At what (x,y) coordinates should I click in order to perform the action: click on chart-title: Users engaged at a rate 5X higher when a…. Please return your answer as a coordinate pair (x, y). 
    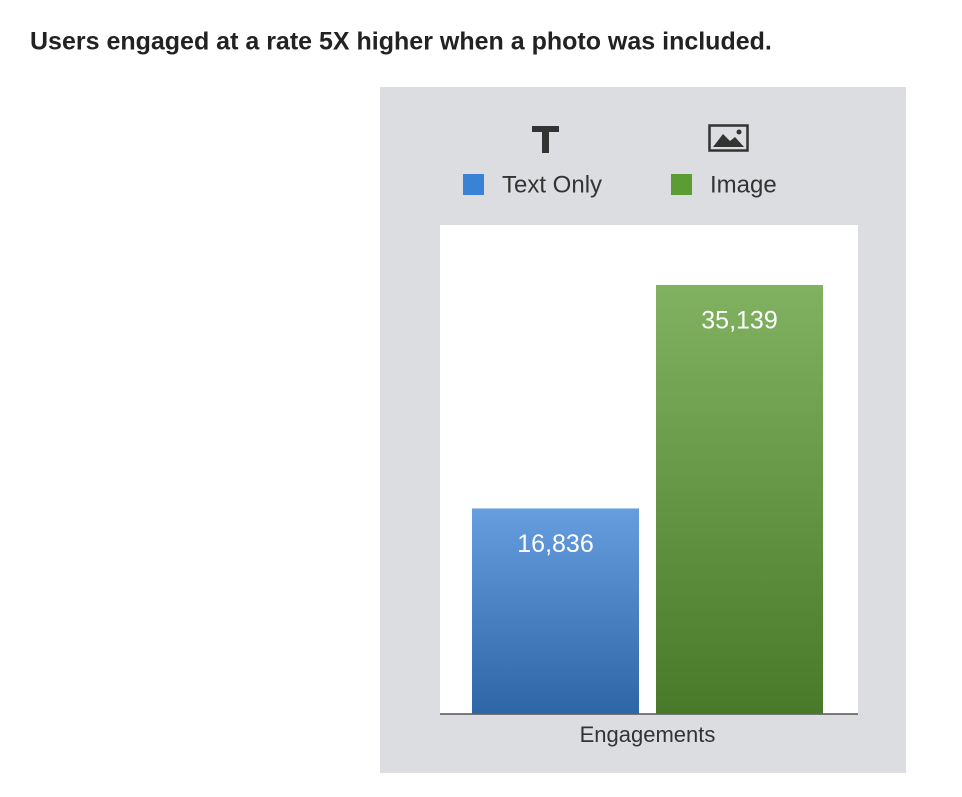
    Looking at the image, I should click on (401, 42).